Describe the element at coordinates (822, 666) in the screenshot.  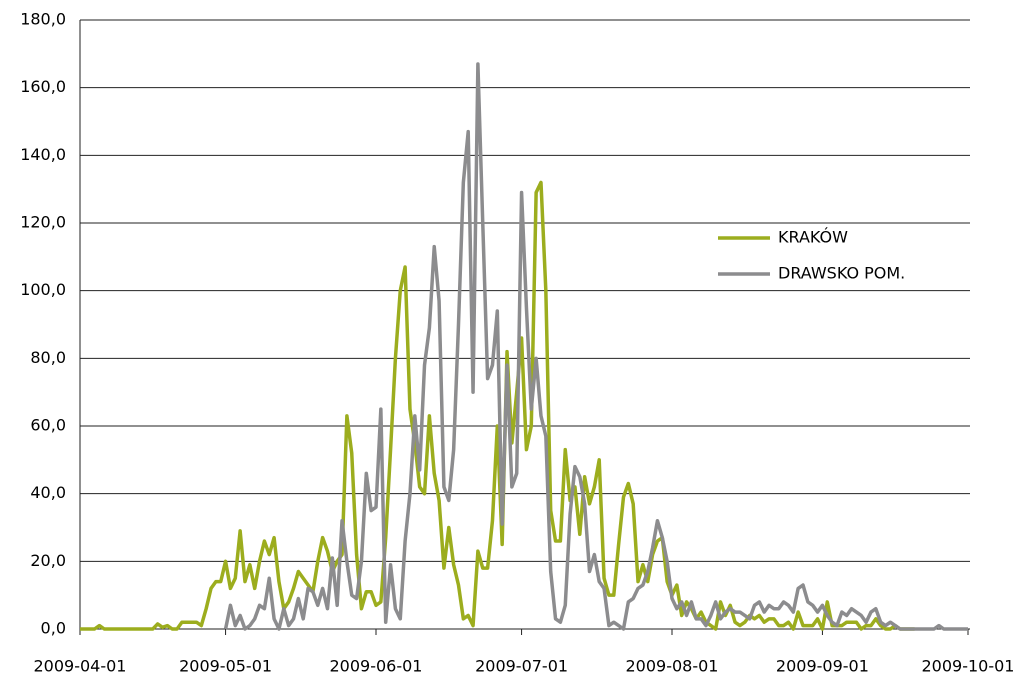
I see `x-tick-label: 2009-09-01` at that location.